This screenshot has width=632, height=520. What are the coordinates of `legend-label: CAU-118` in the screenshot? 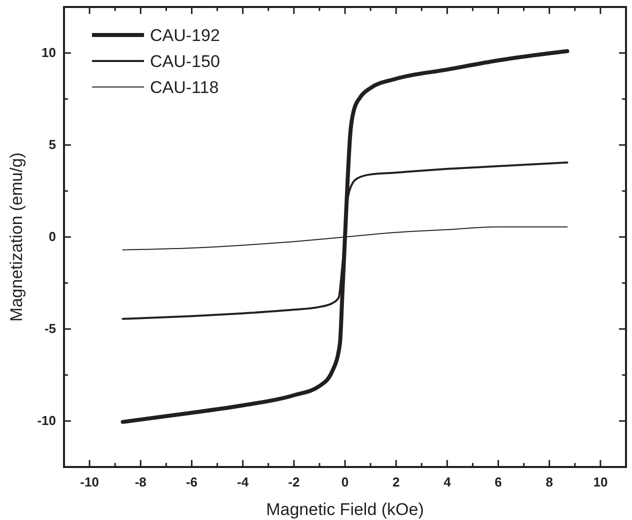 It's located at (184, 87).